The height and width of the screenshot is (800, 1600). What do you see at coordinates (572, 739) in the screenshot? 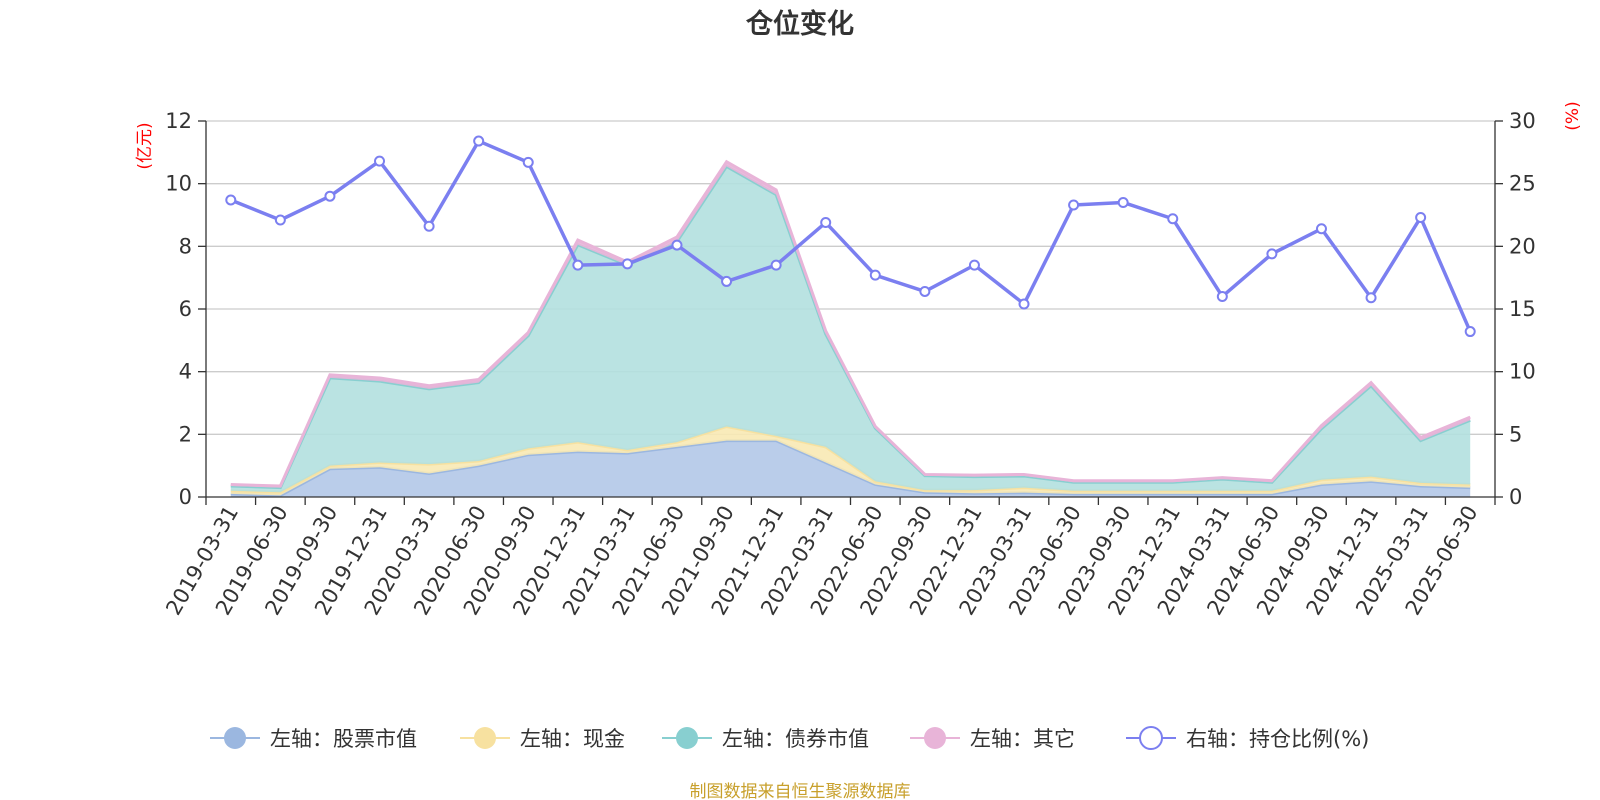
I see `legend-label: 左轴：现金` at bounding box center [572, 739].